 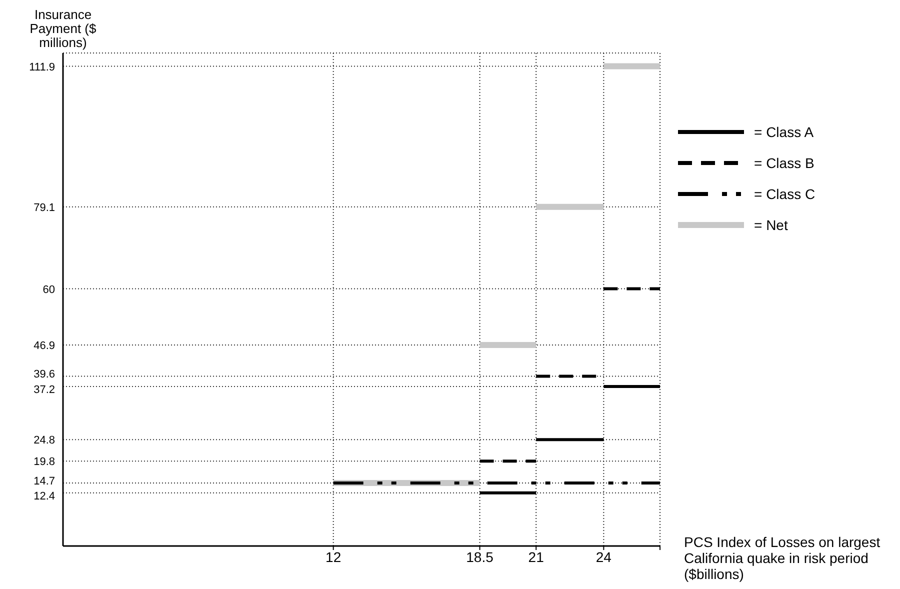 What do you see at coordinates (604, 556) in the screenshot?
I see `x-tick-label: 24` at bounding box center [604, 556].